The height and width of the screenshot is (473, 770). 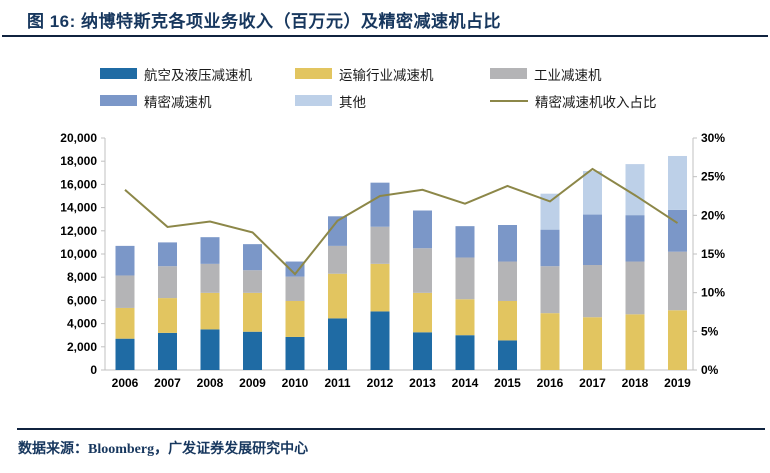 What do you see at coordinates (391, 429) in the screenshot?
I see `footer-divider` at bounding box center [391, 429].